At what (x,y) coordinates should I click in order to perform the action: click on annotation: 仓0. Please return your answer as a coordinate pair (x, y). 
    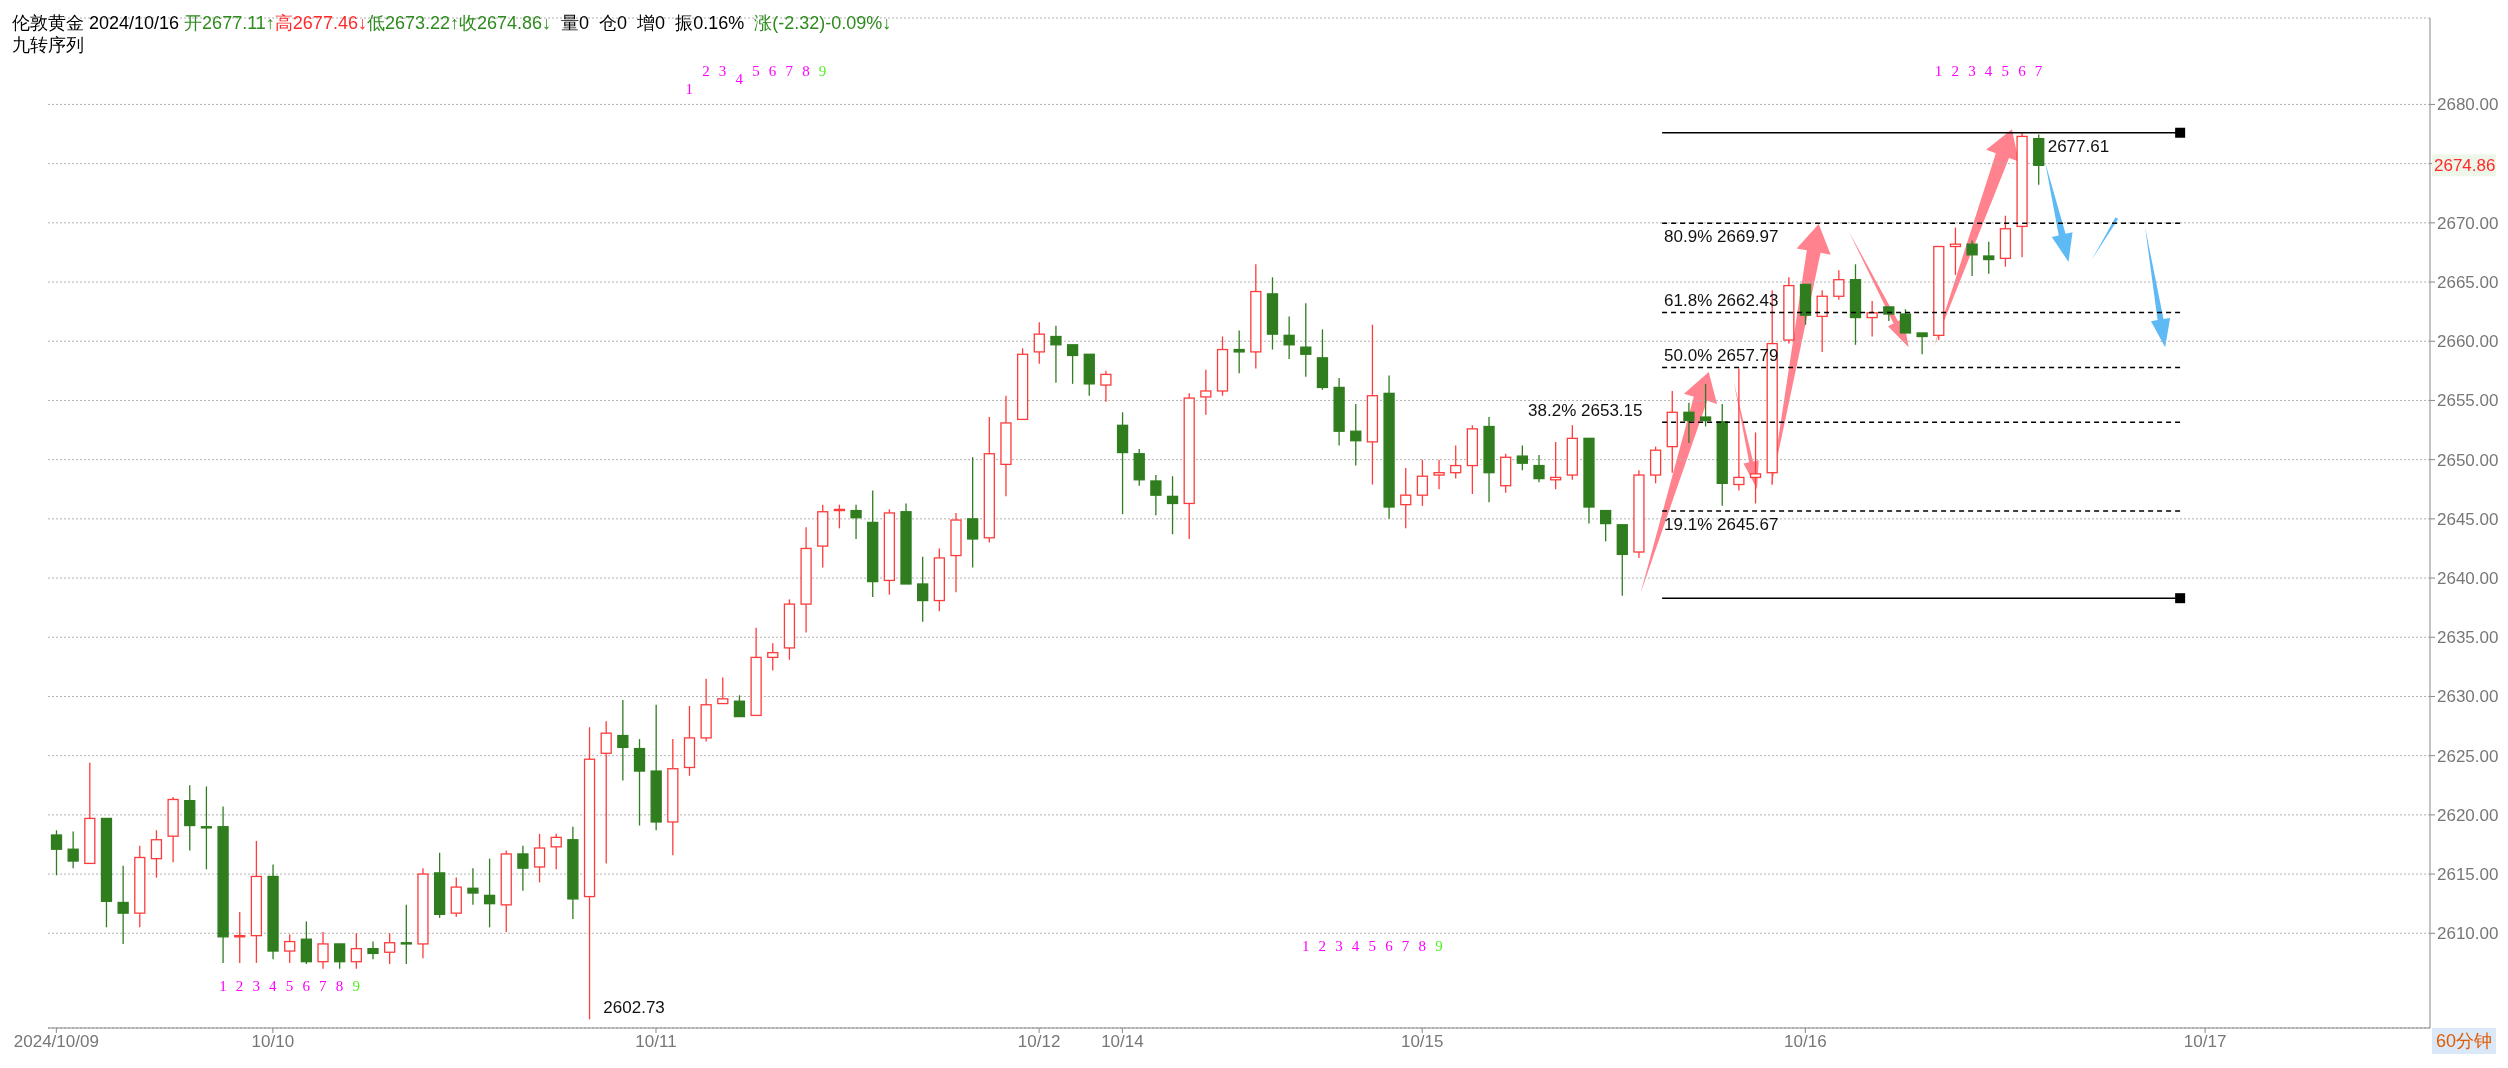
    Looking at the image, I should click on (613, 23).